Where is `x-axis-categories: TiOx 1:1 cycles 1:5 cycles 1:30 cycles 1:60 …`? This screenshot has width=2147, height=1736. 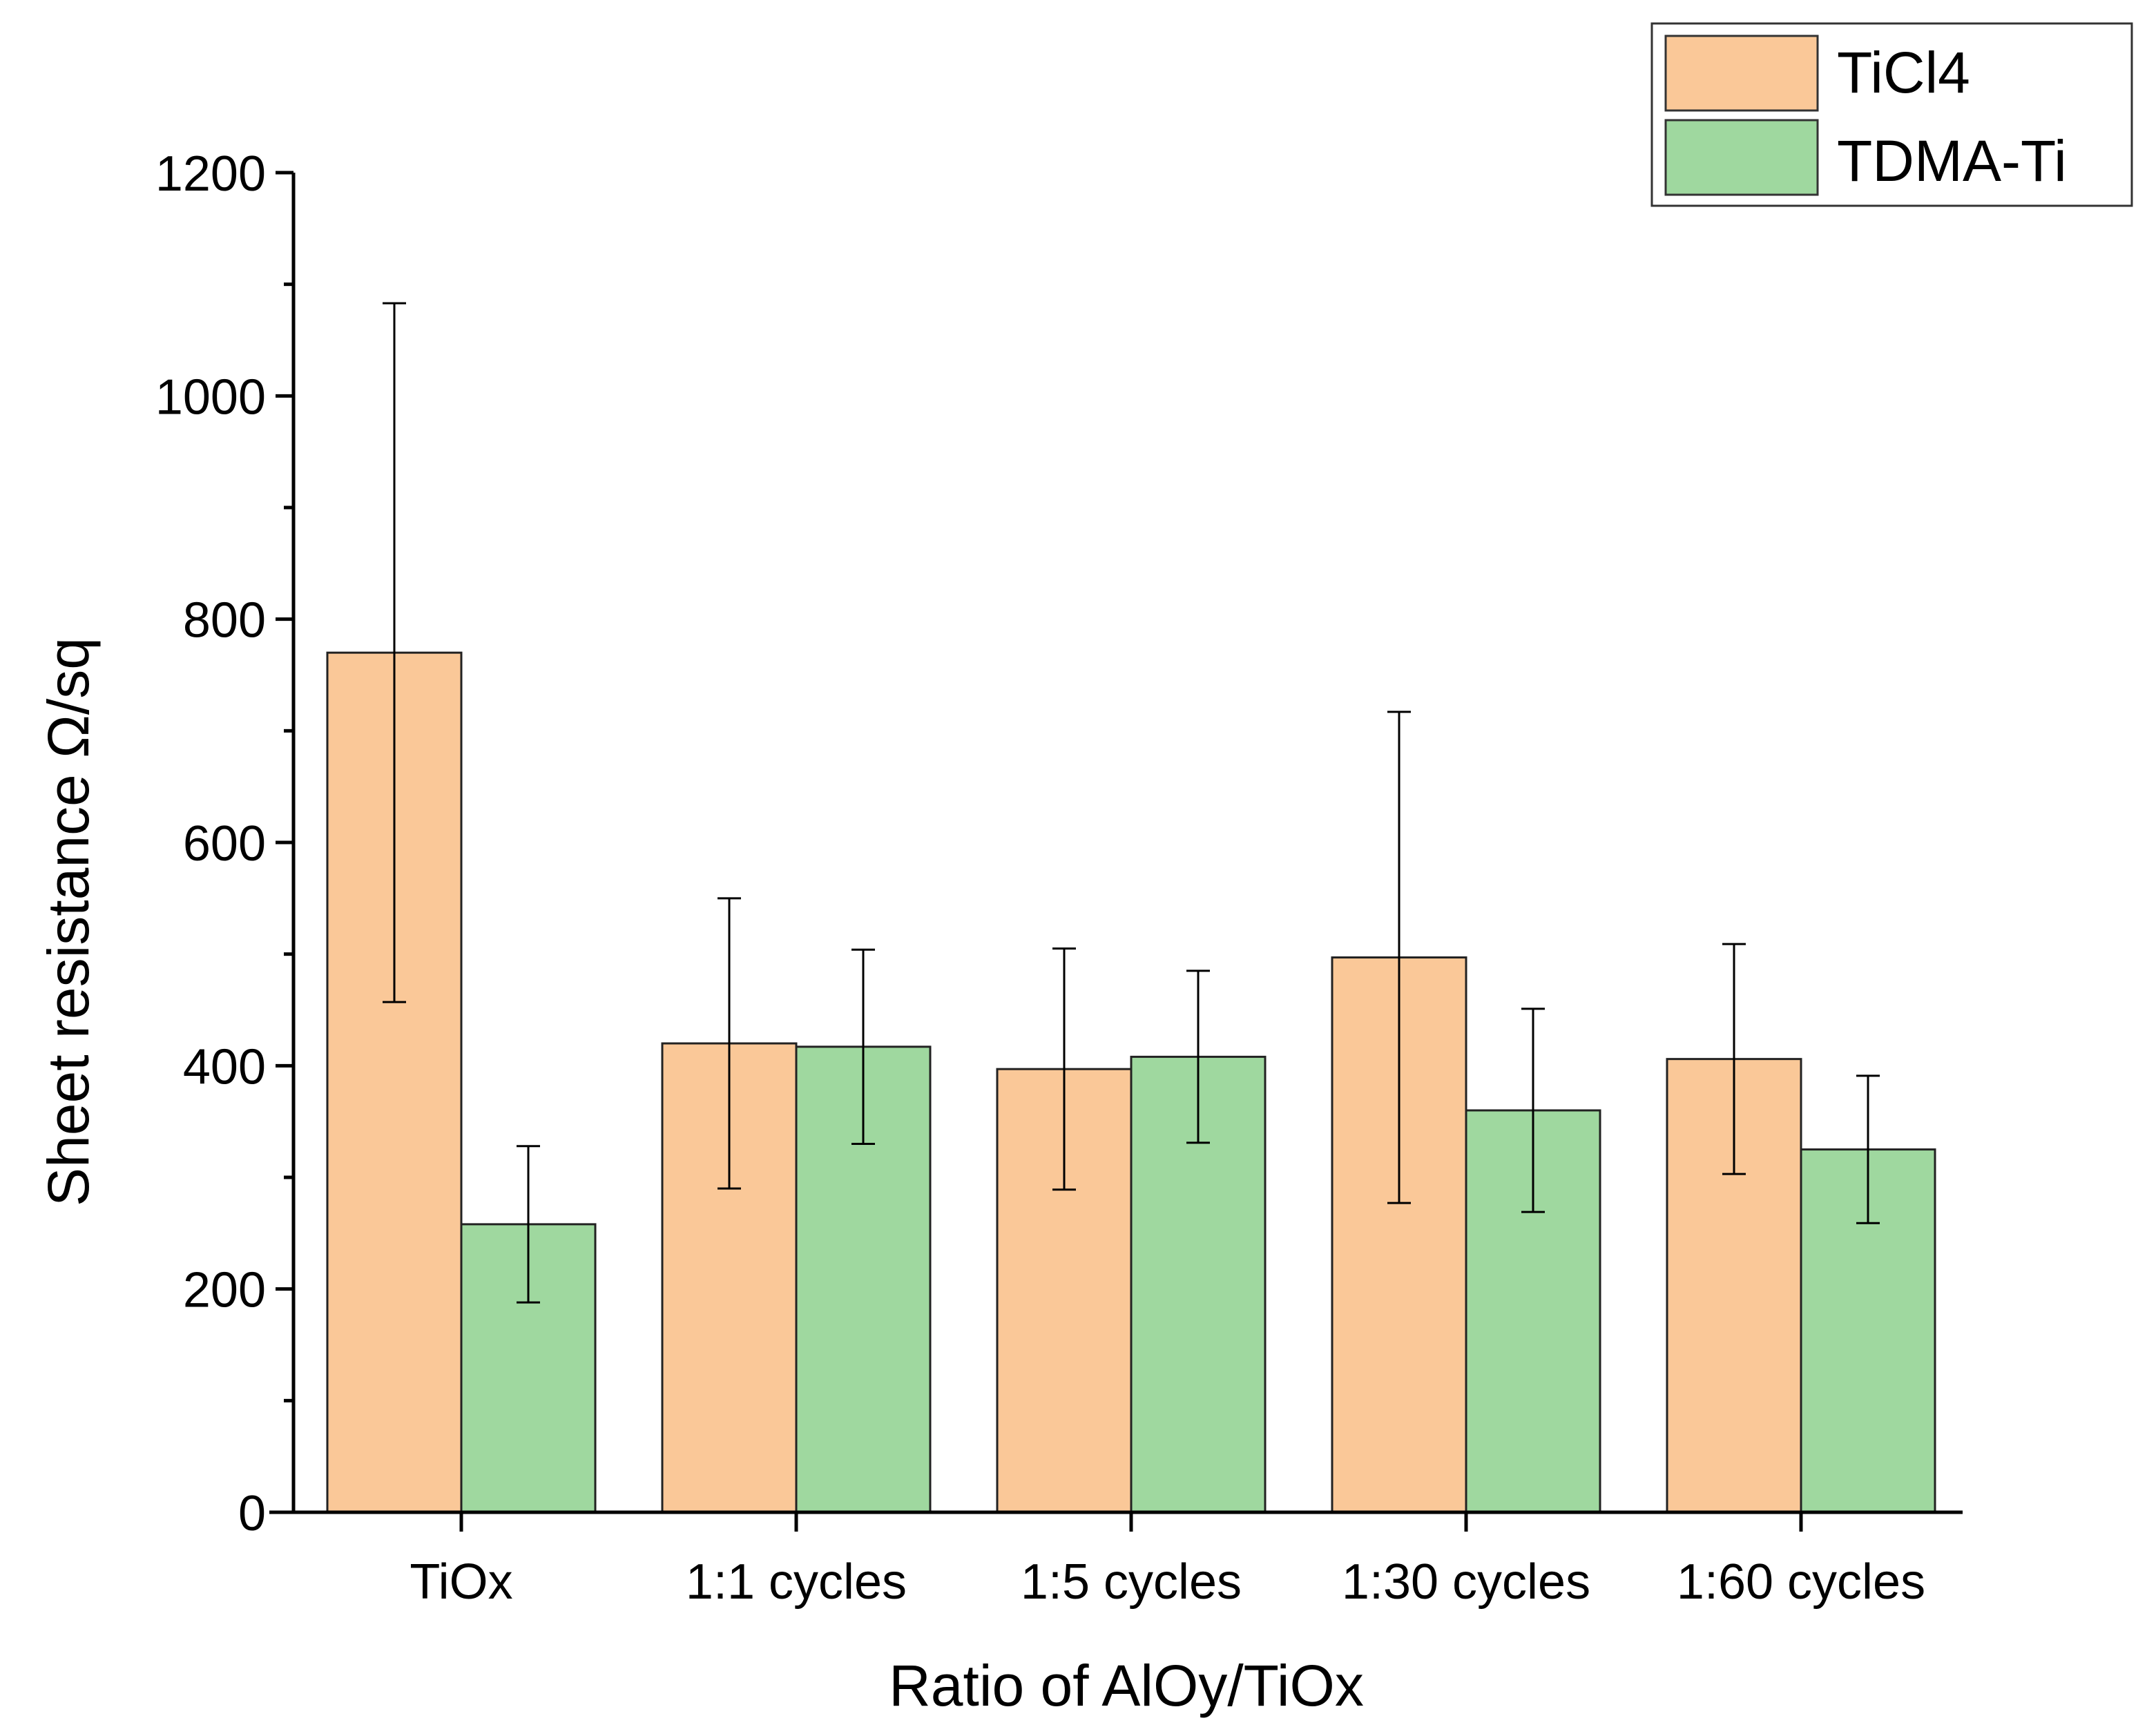
x-axis-categories: TiOx 1:1 cycles 1:5 cycles 1:30 cycles 1:60 … is located at coordinates (1167, 1561).